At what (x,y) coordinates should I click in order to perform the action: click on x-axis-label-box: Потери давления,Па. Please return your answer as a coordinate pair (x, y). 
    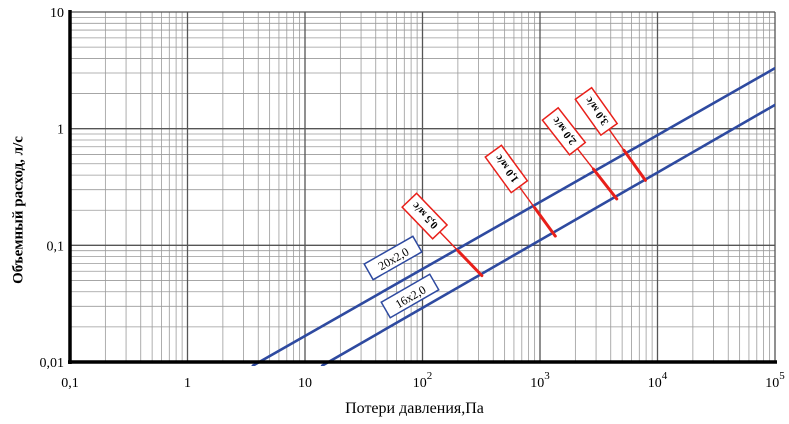
    Looking at the image, I should click on (394, 409).